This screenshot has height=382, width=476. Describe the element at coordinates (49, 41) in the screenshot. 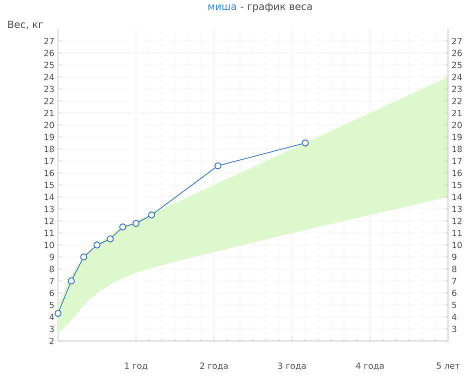

I see `y-tick-label: 27` at that location.